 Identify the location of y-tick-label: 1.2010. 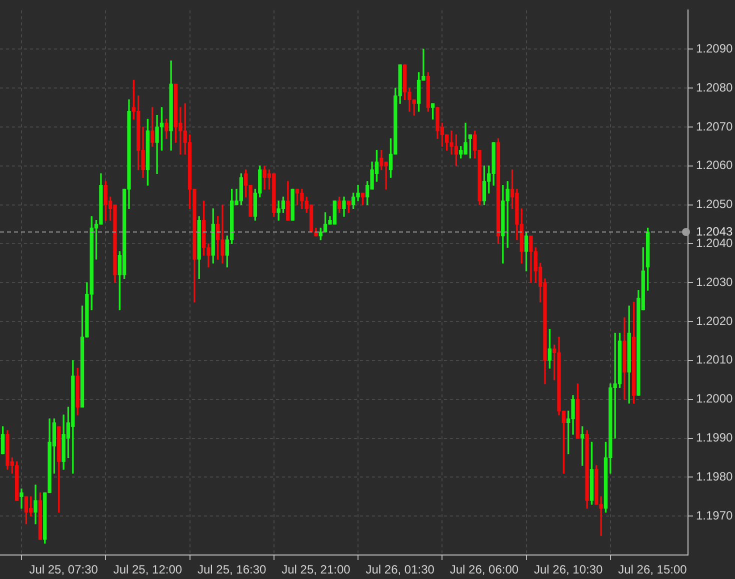
(715, 359).